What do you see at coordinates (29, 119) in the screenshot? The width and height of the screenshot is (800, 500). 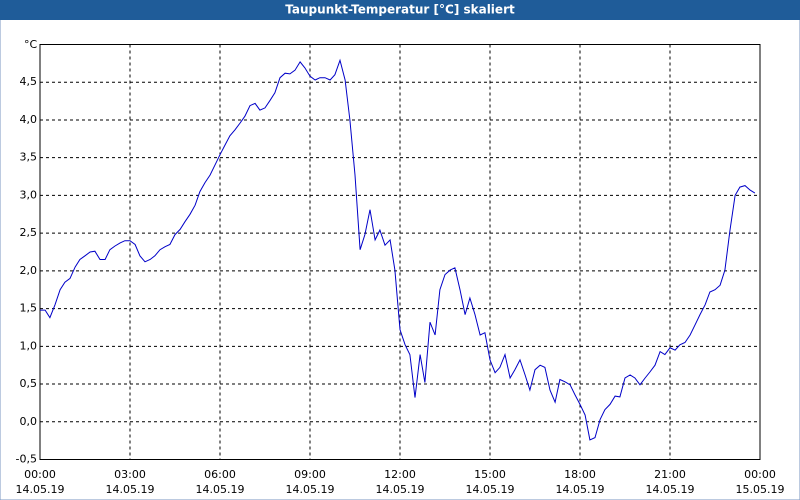 I see `y-tick-label: 4,0` at bounding box center [29, 119].